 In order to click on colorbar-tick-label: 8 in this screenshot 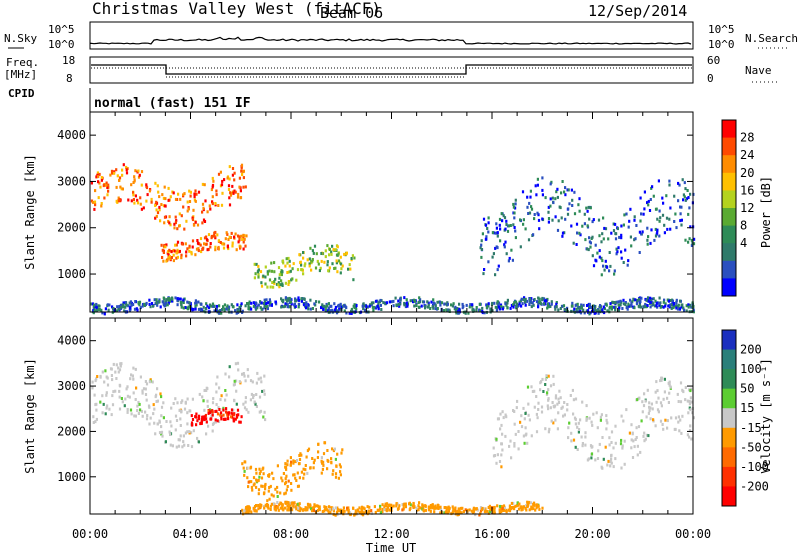, I will do `click(743, 226)`.